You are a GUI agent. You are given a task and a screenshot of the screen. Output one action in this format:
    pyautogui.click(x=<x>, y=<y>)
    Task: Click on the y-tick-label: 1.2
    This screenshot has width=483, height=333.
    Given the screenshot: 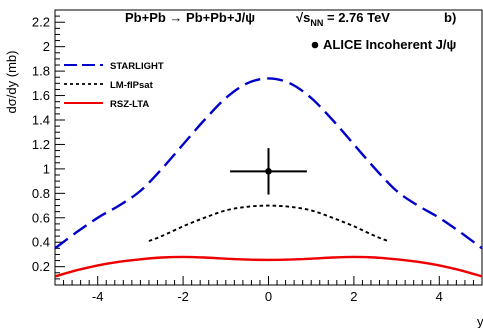 What is the action you would take?
    pyautogui.click(x=41, y=144)
    